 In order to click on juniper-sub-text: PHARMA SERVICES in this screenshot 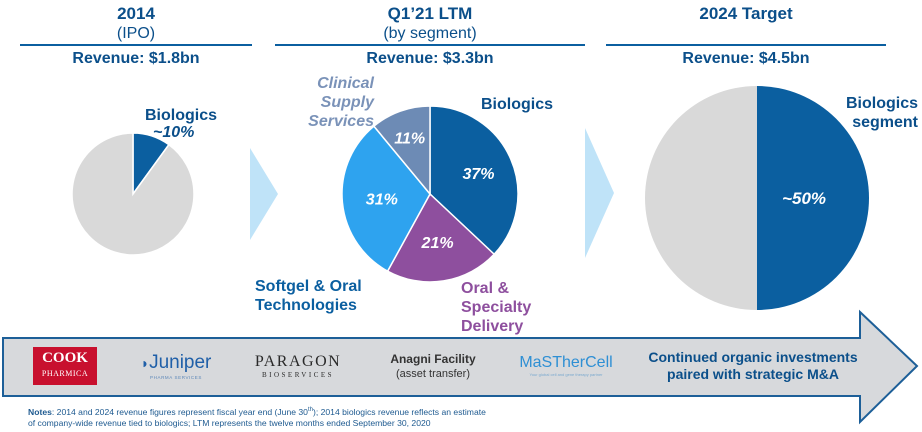, I will do `click(176, 377)`.